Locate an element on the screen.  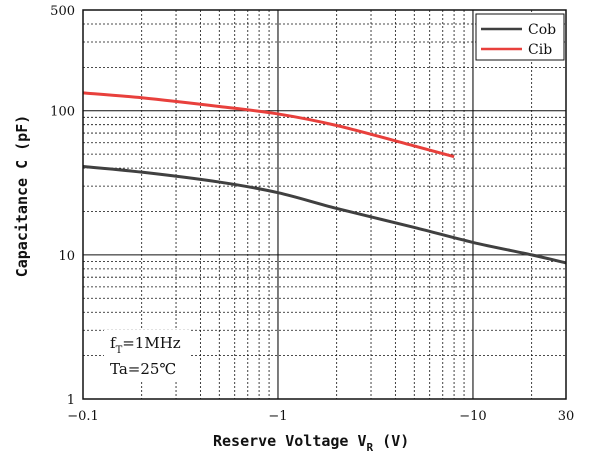
annotation-background is located at coordinates (147, 355).